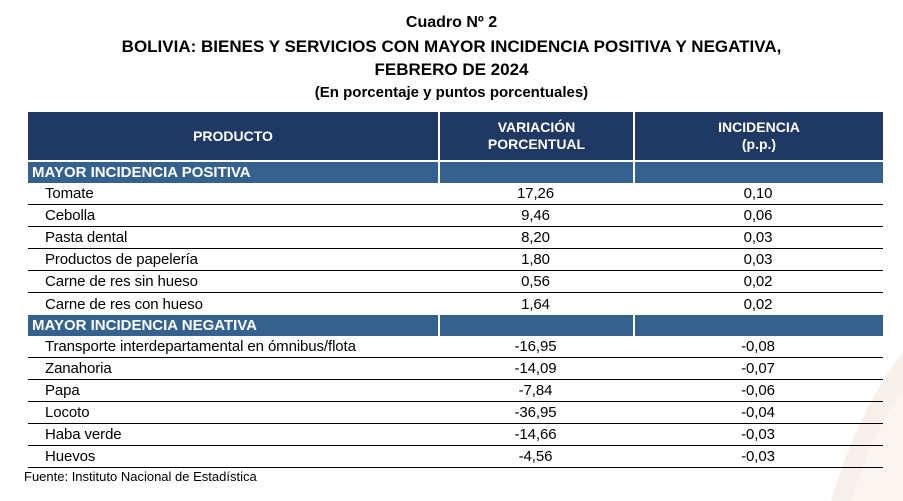  I want to click on variacion-cell: -14,66, so click(535, 434).